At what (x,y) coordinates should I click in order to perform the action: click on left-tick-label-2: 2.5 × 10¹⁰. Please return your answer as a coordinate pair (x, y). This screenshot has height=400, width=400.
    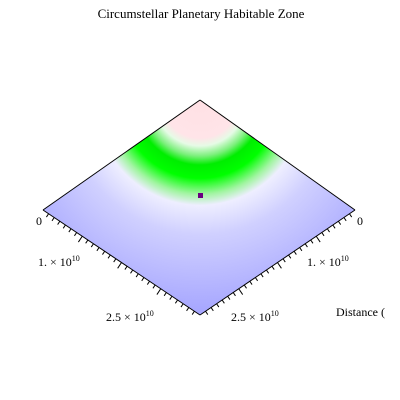
    Looking at the image, I should click on (130, 316).